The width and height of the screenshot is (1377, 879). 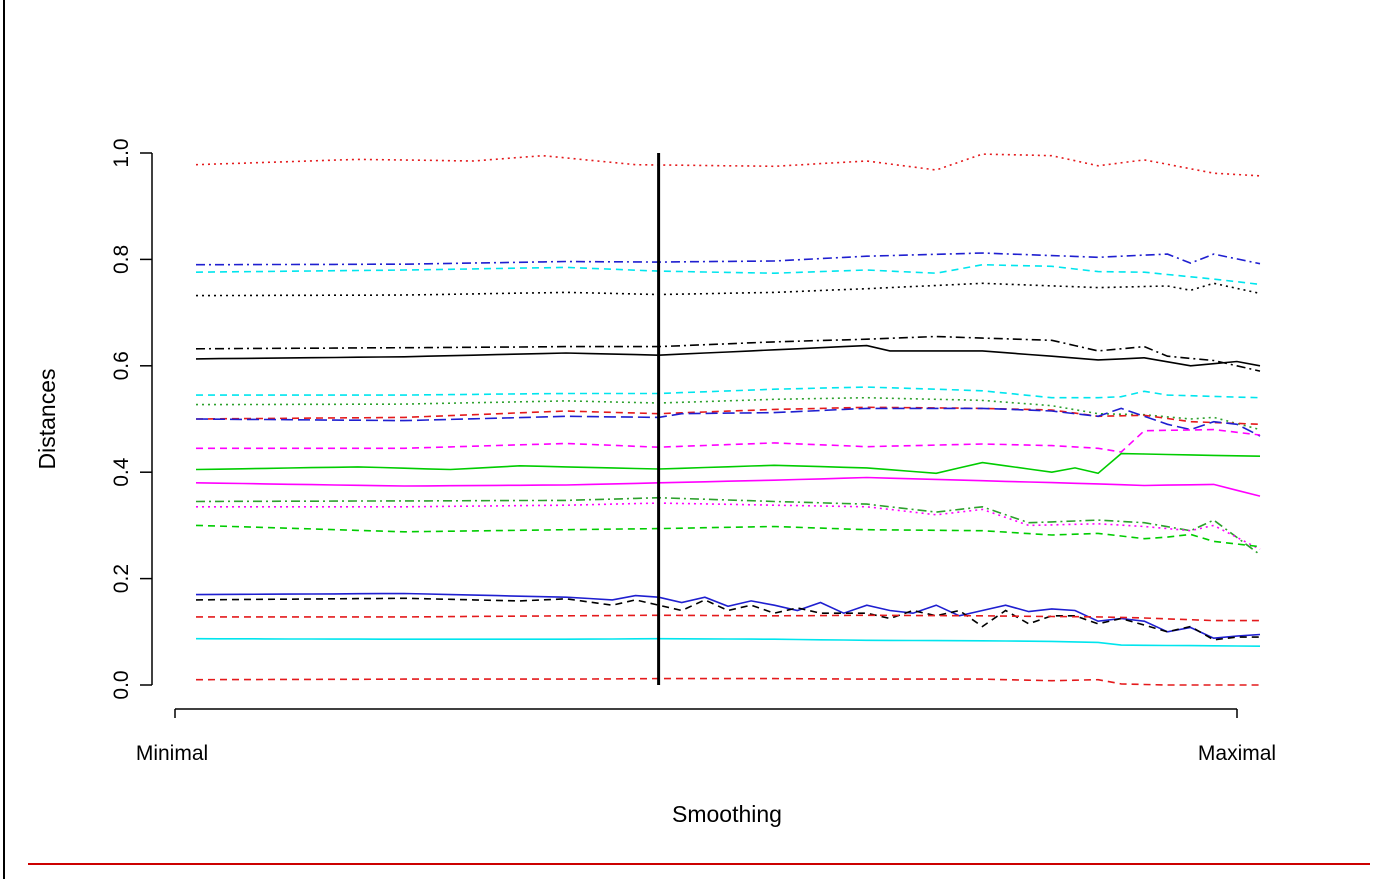 What do you see at coordinates (121, 259) in the screenshot?
I see `y-tick-label: 0.8` at bounding box center [121, 259].